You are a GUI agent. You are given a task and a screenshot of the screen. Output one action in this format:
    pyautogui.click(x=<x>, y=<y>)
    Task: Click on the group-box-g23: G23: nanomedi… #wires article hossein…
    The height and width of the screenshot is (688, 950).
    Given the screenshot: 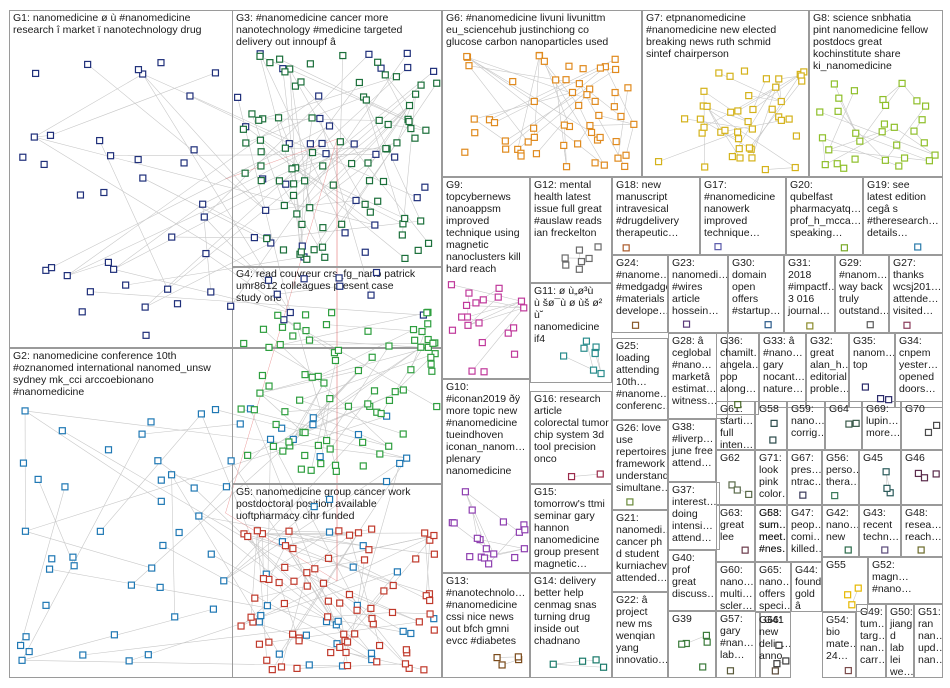 What is the action you would take?
    pyautogui.click(x=698, y=294)
    